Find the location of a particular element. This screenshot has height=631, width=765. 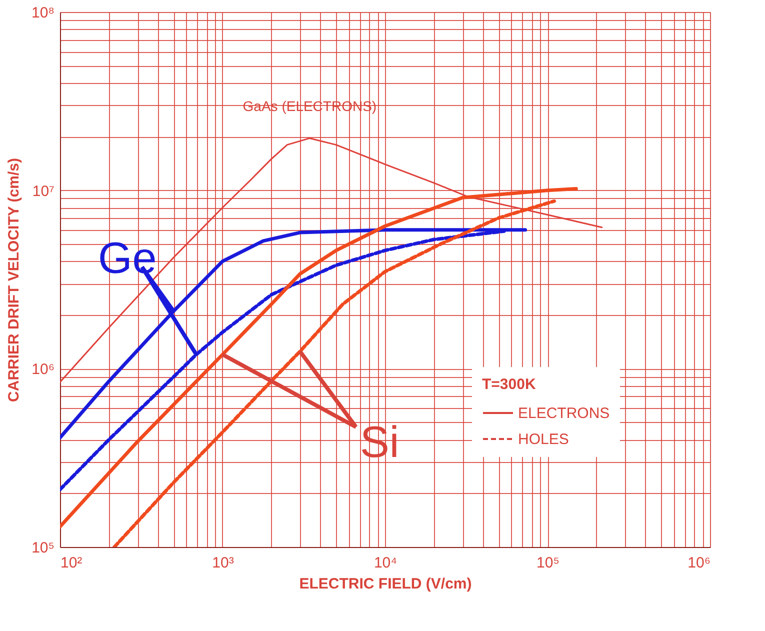

x-tick-label: 10⁴ is located at coordinates (386, 563).